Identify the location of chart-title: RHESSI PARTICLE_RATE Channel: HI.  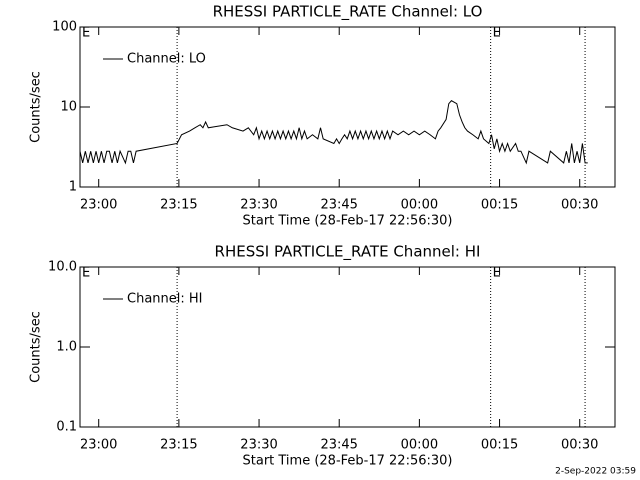
(348, 252).